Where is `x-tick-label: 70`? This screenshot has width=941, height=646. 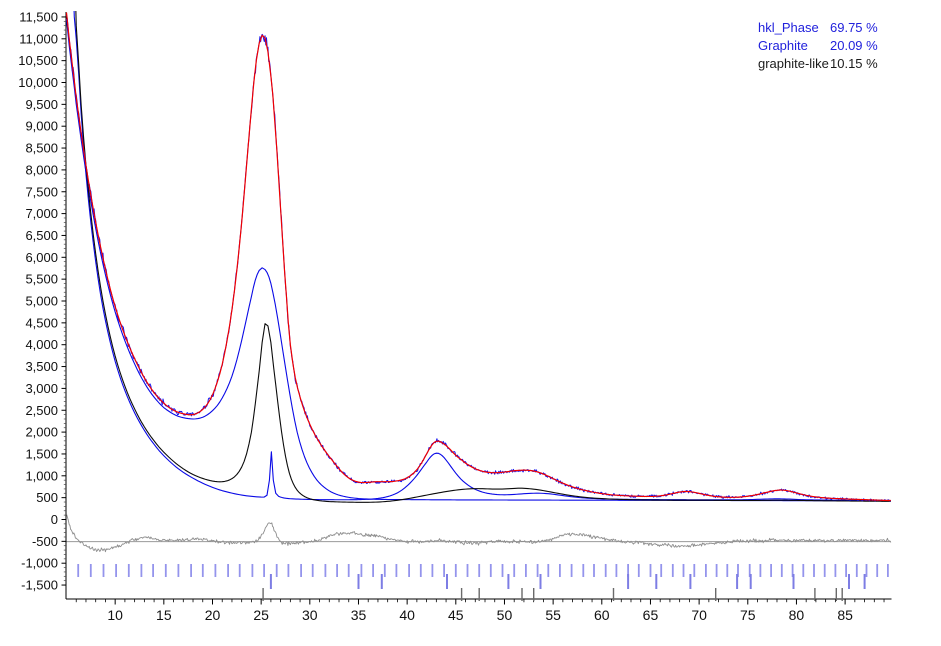
x-tick-label: 70 is located at coordinates (699, 615).